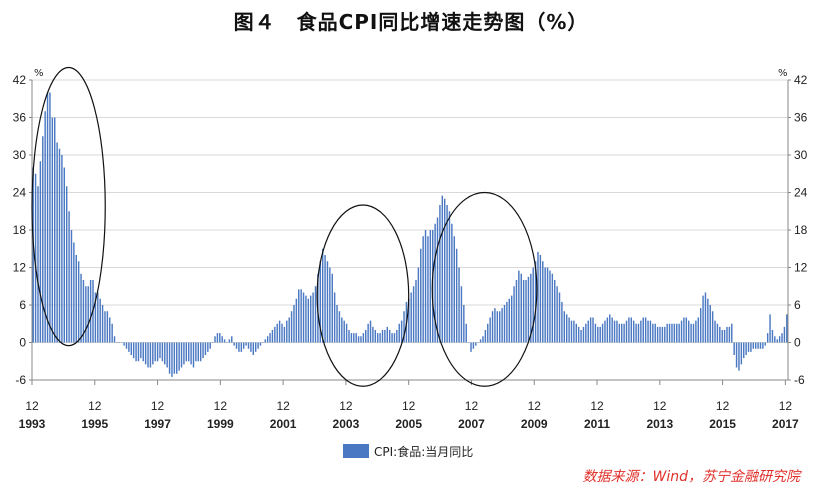  What do you see at coordinates (408, 424) in the screenshot?
I see `x-tick-year: 2005` at bounding box center [408, 424].